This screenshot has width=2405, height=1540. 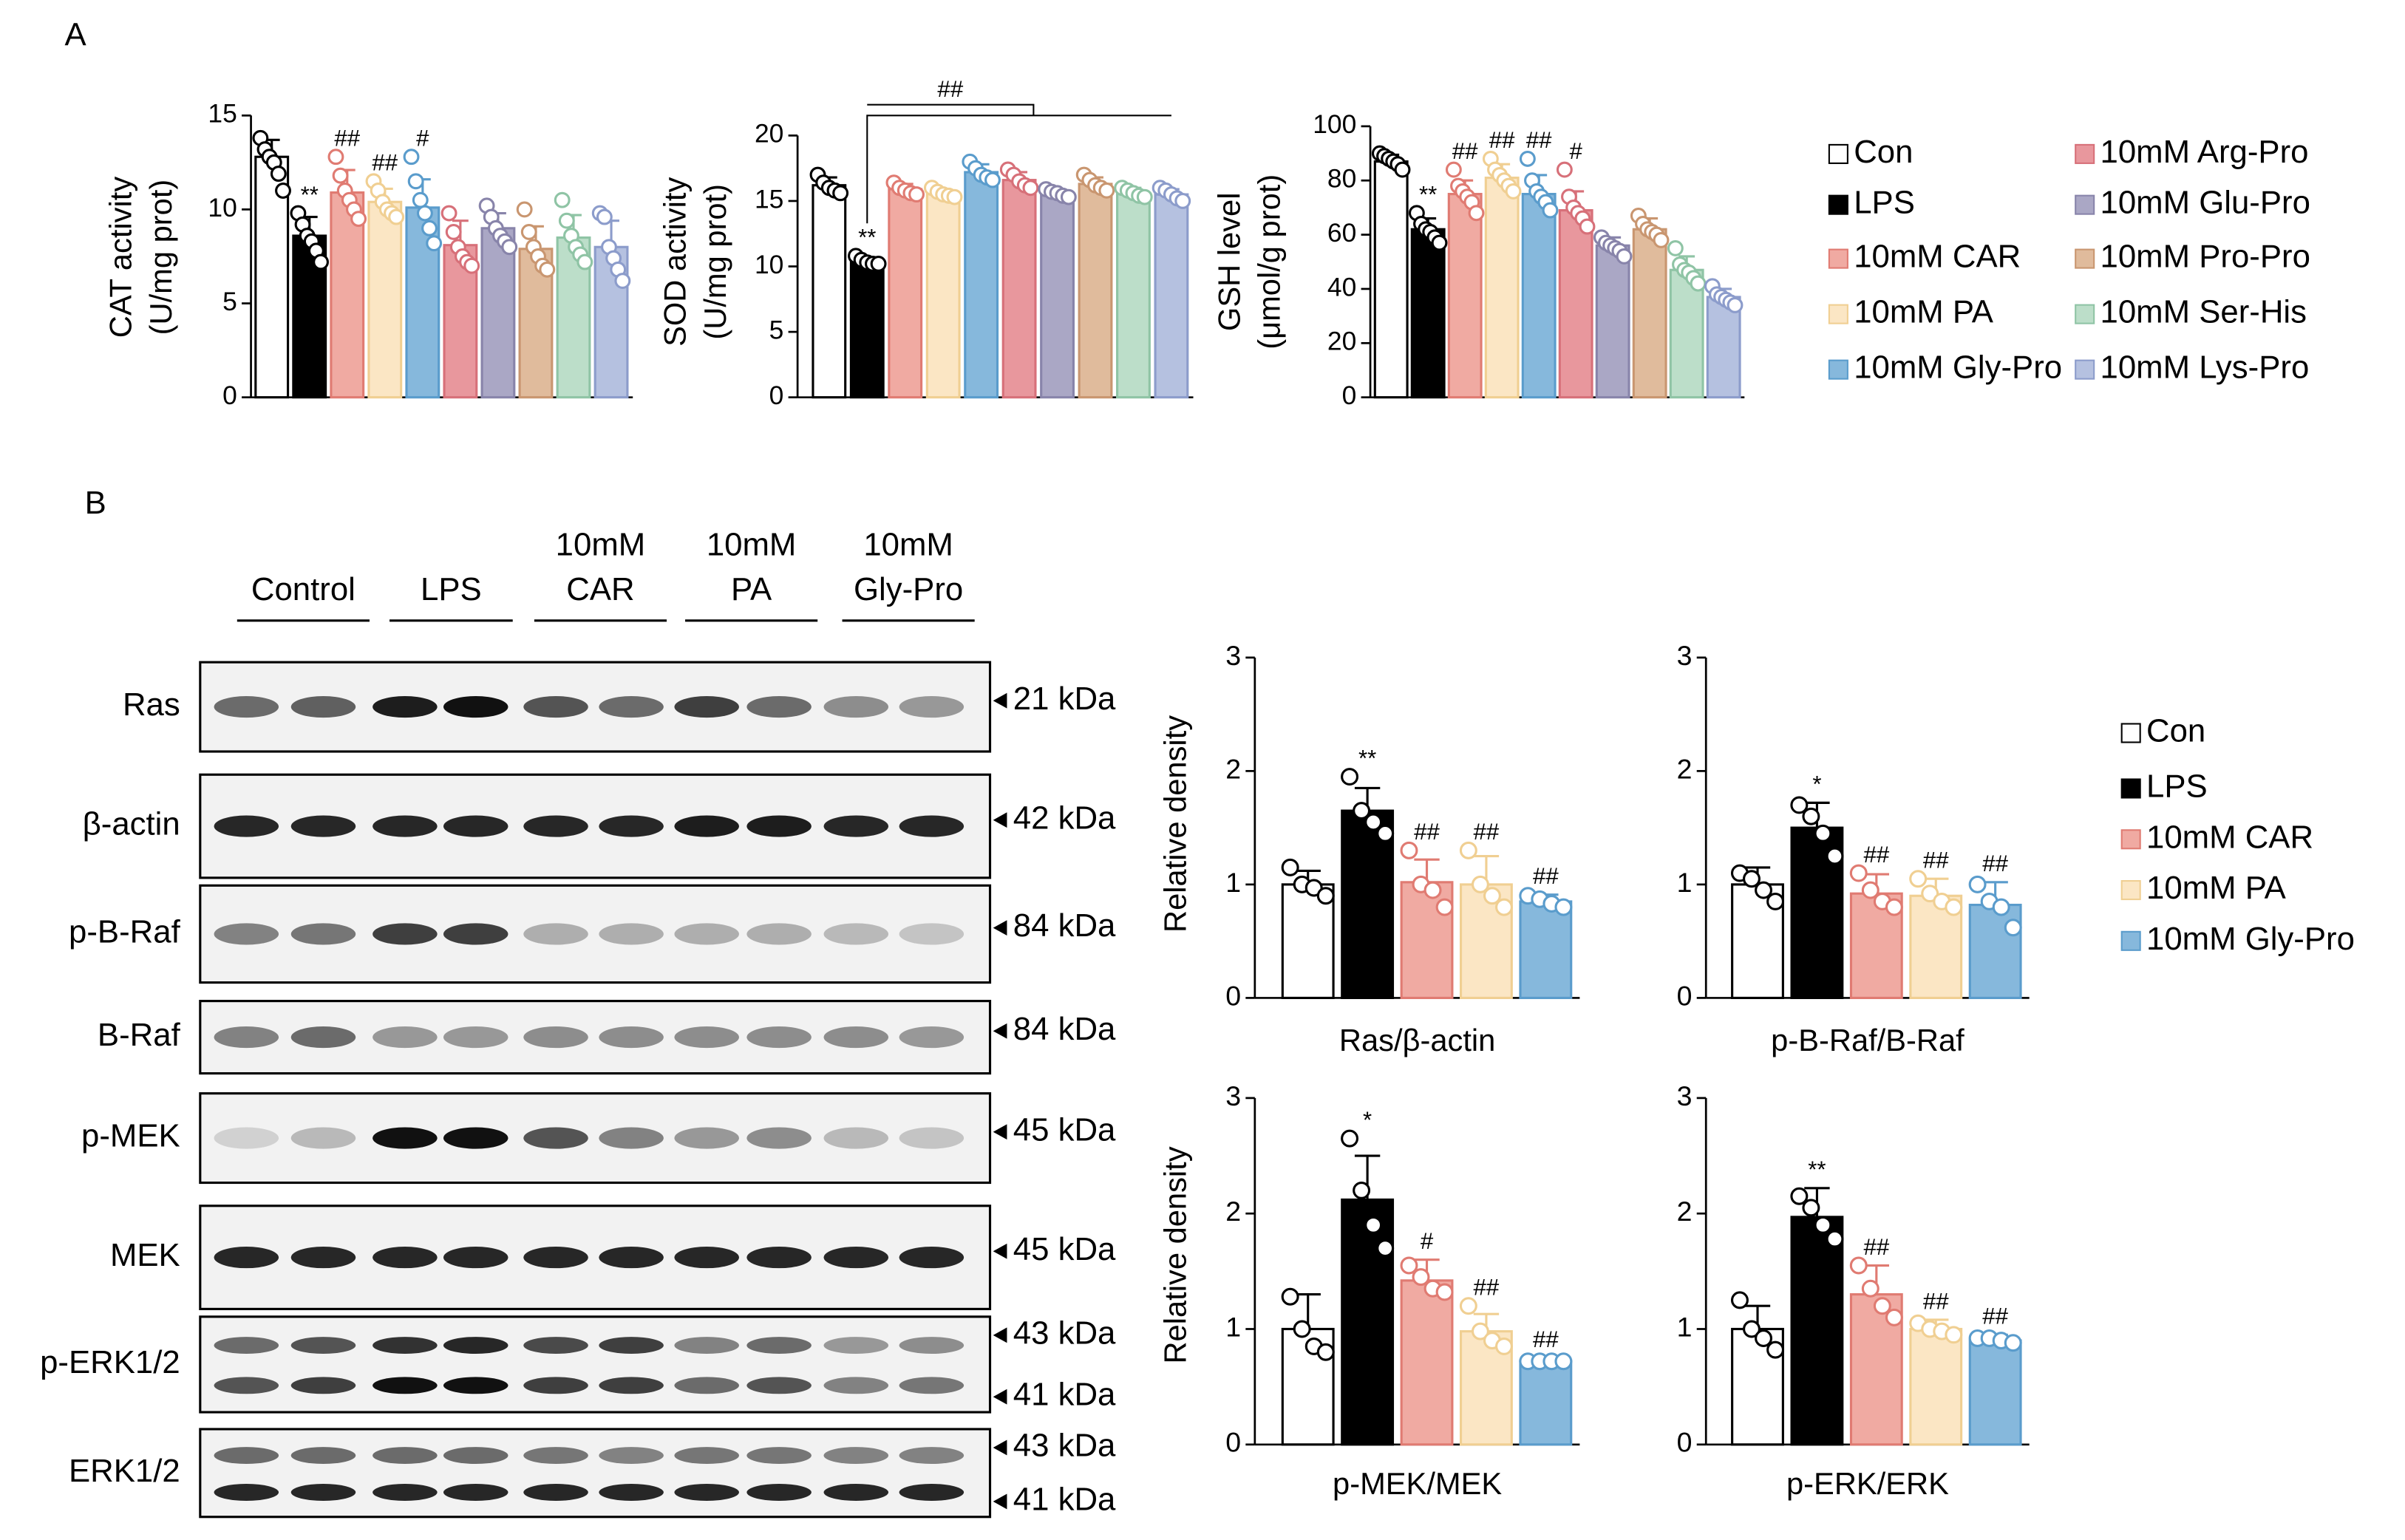 What do you see at coordinates (2205, 203) in the screenshot?
I see `legend-label: 10mM Glu-Pro` at bounding box center [2205, 203].